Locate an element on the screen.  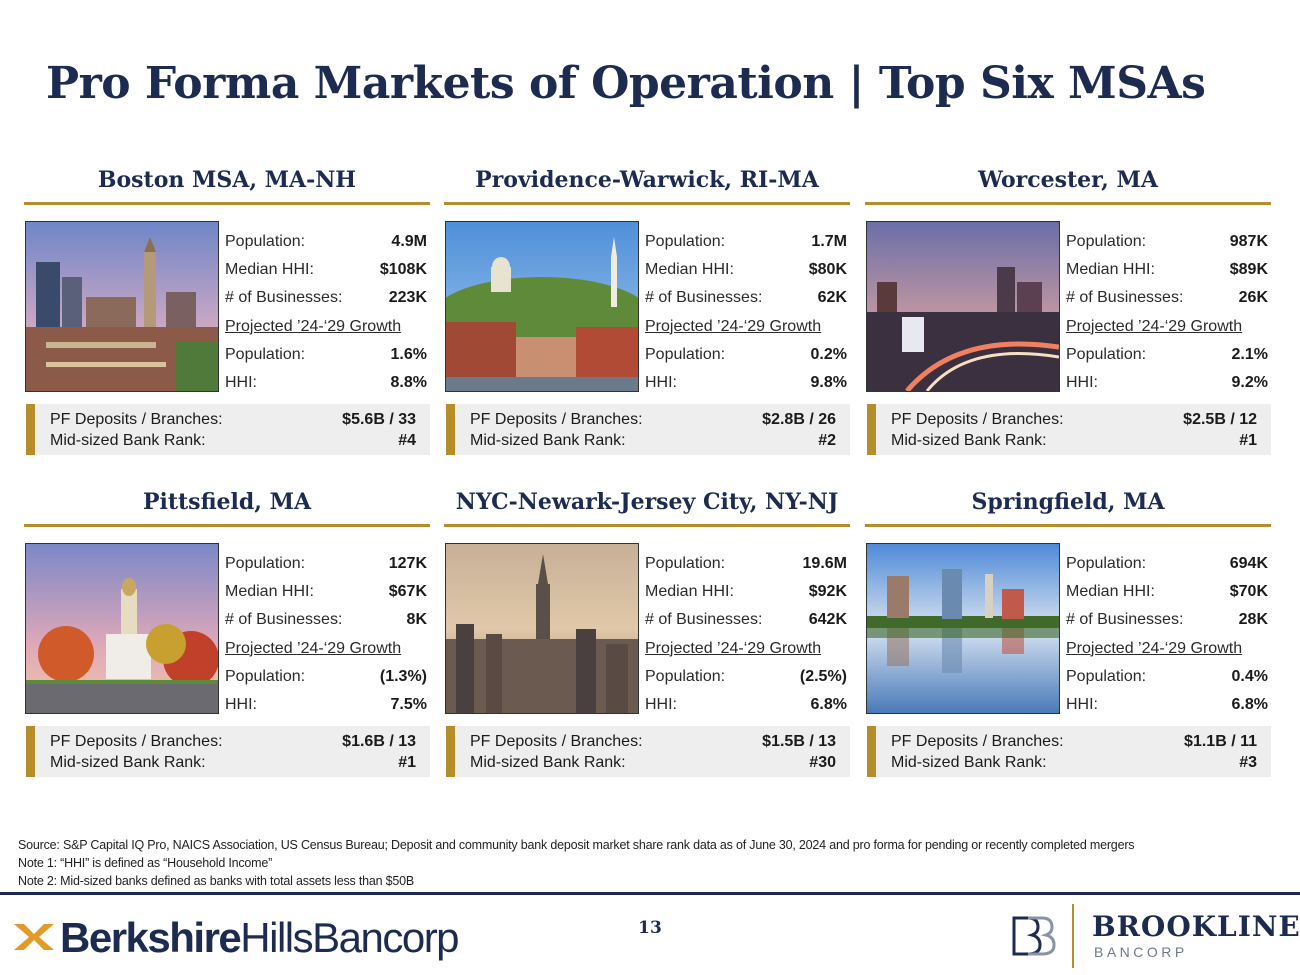
berkshire-wordmark-light: HillsBancorp is located at coordinates (349, 937).